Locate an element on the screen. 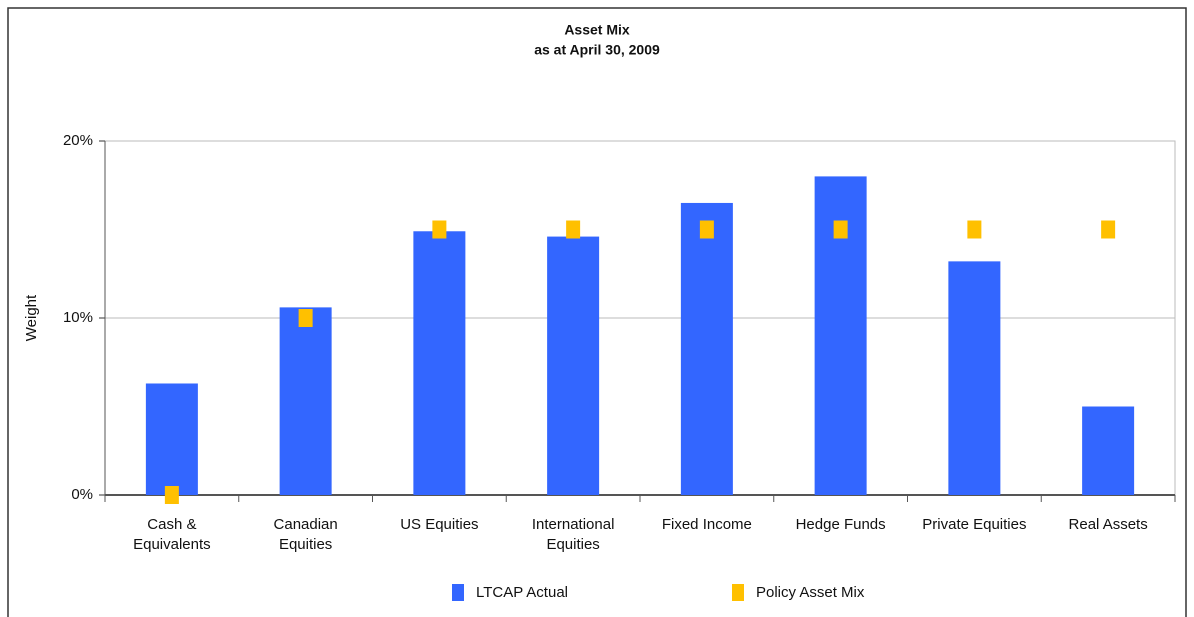  y-axis-title: Weight is located at coordinates (31, 317).